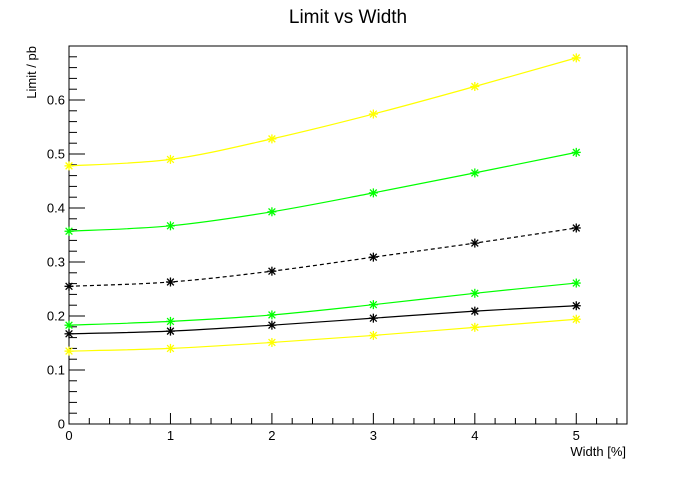  Describe the element at coordinates (56, 370) in the screenshot. I see `y-tick-label: 0.1` at that location.